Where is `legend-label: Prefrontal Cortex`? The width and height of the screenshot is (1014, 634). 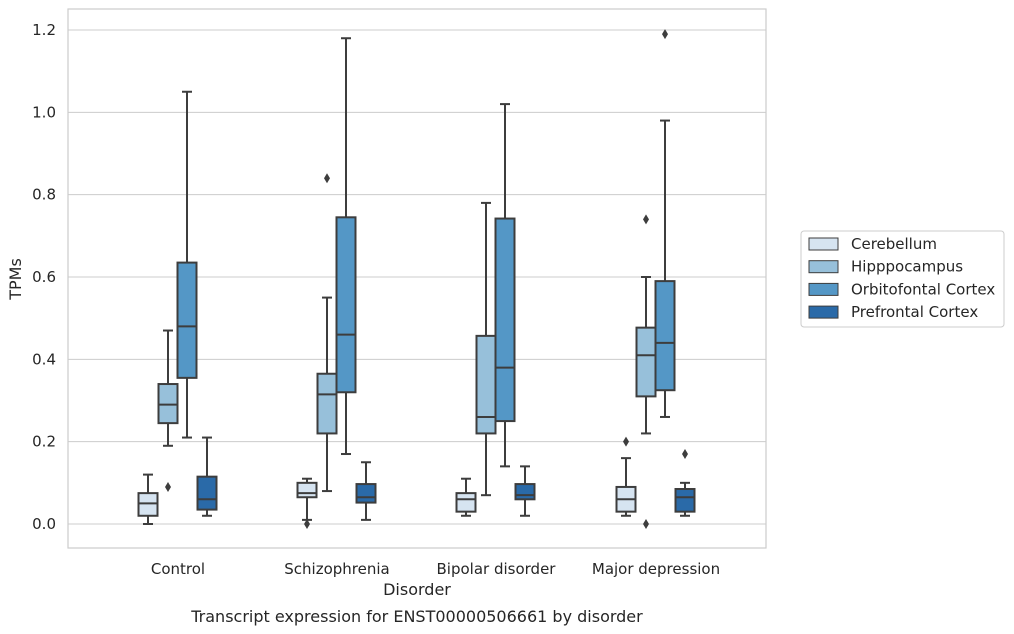
legend-label: Prefrontal Cortex is located at coordinates (914, 312).